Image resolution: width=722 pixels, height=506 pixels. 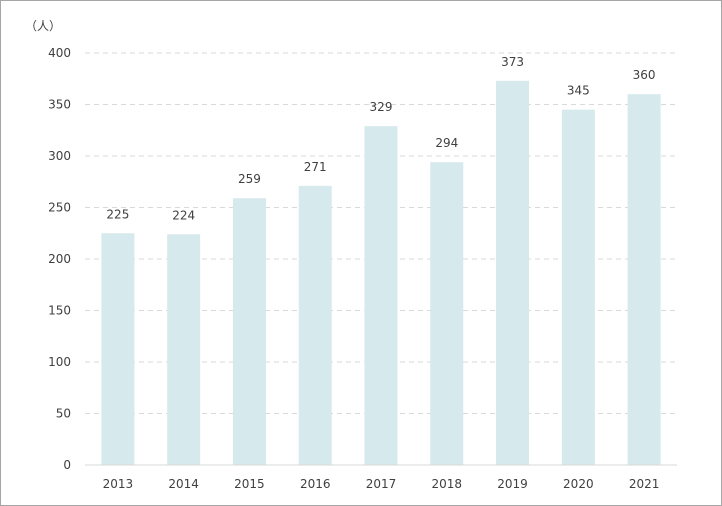 I want to click on x-tick-label-2021: 2021, so click(x=644, y=484).